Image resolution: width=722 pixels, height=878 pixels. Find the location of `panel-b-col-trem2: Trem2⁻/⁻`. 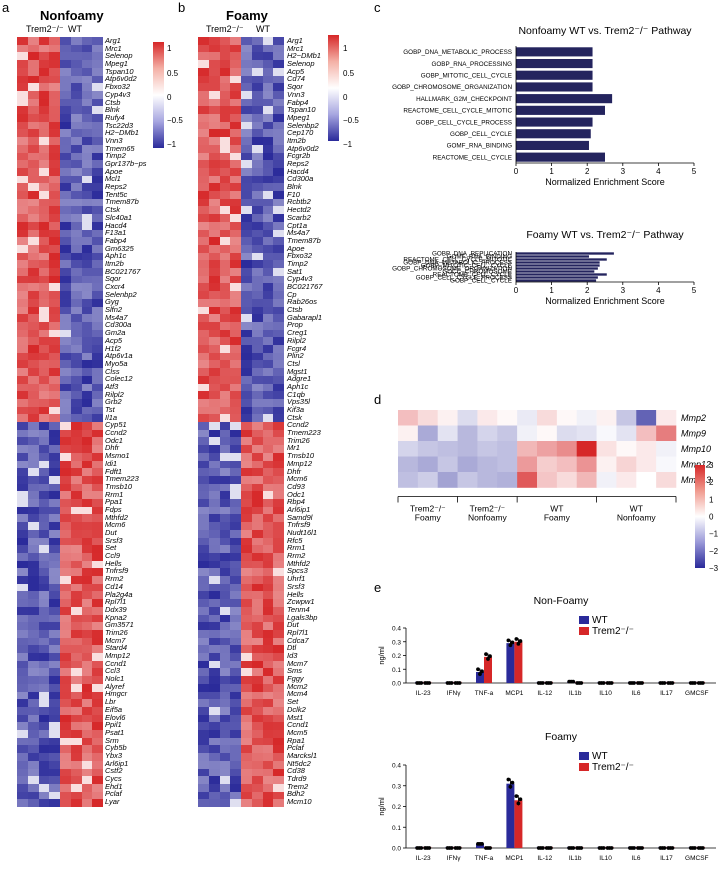

panel-b-col-trem2: Trem2⁻/⁻ is located at coordinates (225, 29).